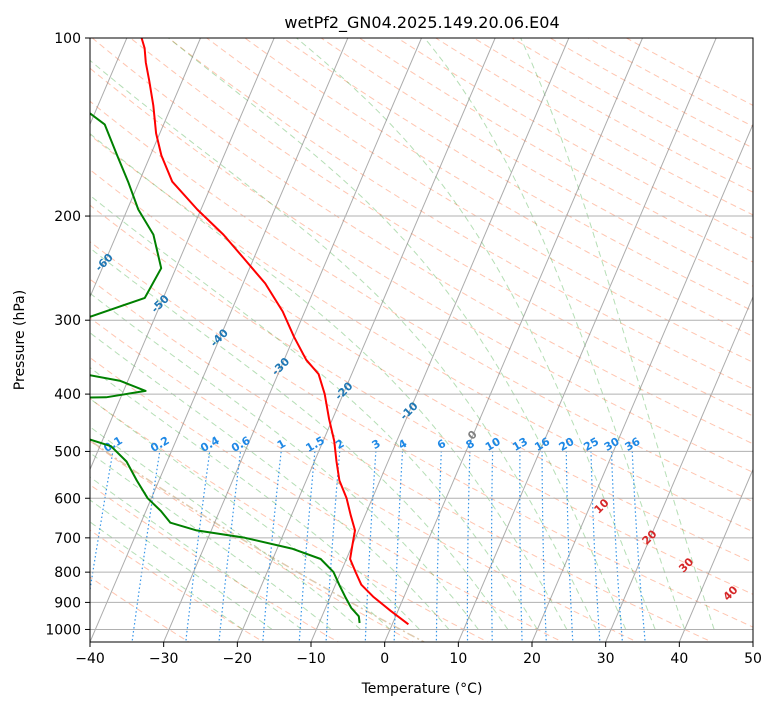 This screenshot has height=712, width=775. I want to click on x-tick-label: 40, so click(679, 659).